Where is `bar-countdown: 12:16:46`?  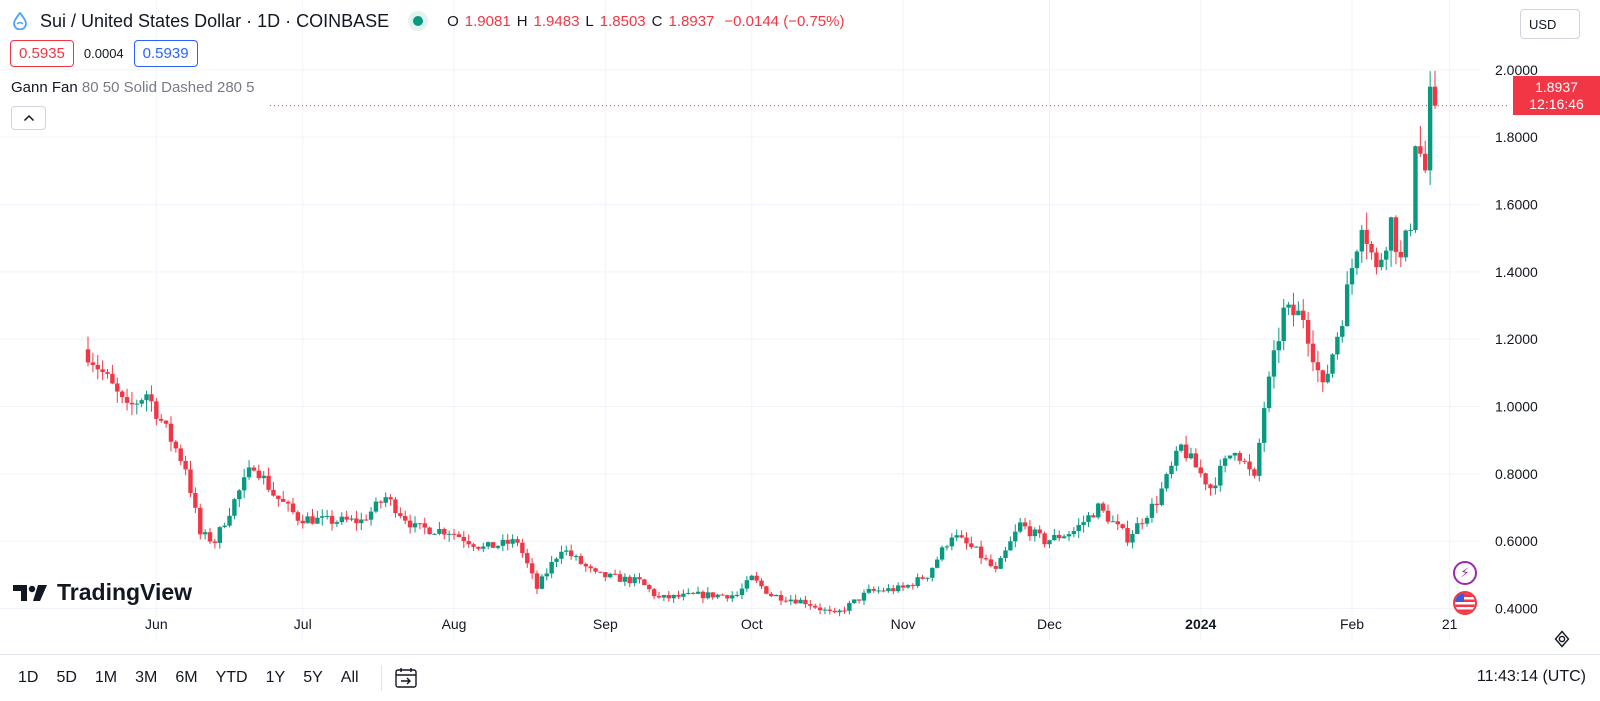
bar-countdown: 12:16:46 is located at coordinates (1556, 104).